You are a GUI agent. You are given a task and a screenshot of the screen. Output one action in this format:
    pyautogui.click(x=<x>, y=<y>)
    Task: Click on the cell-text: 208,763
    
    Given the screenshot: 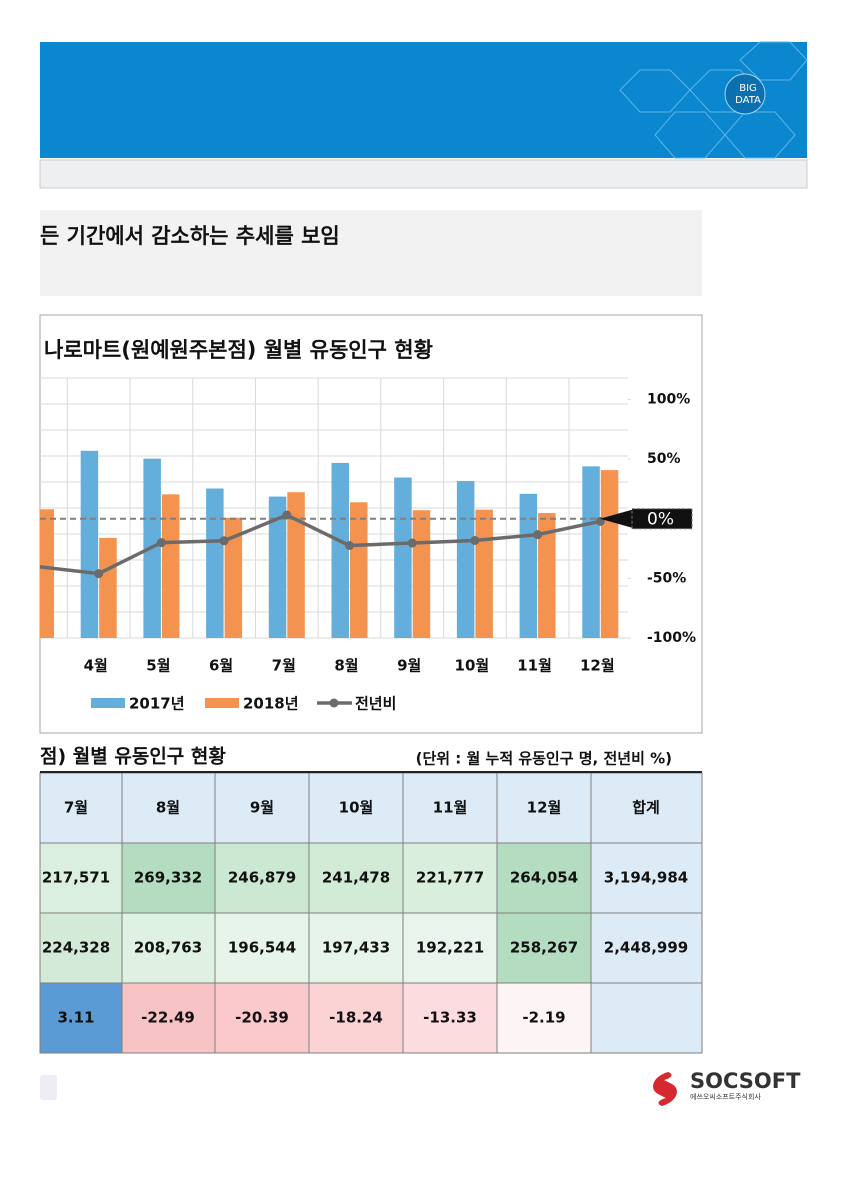 What is the action you would take?
    pyautogui.click(x=168, y=948)
    